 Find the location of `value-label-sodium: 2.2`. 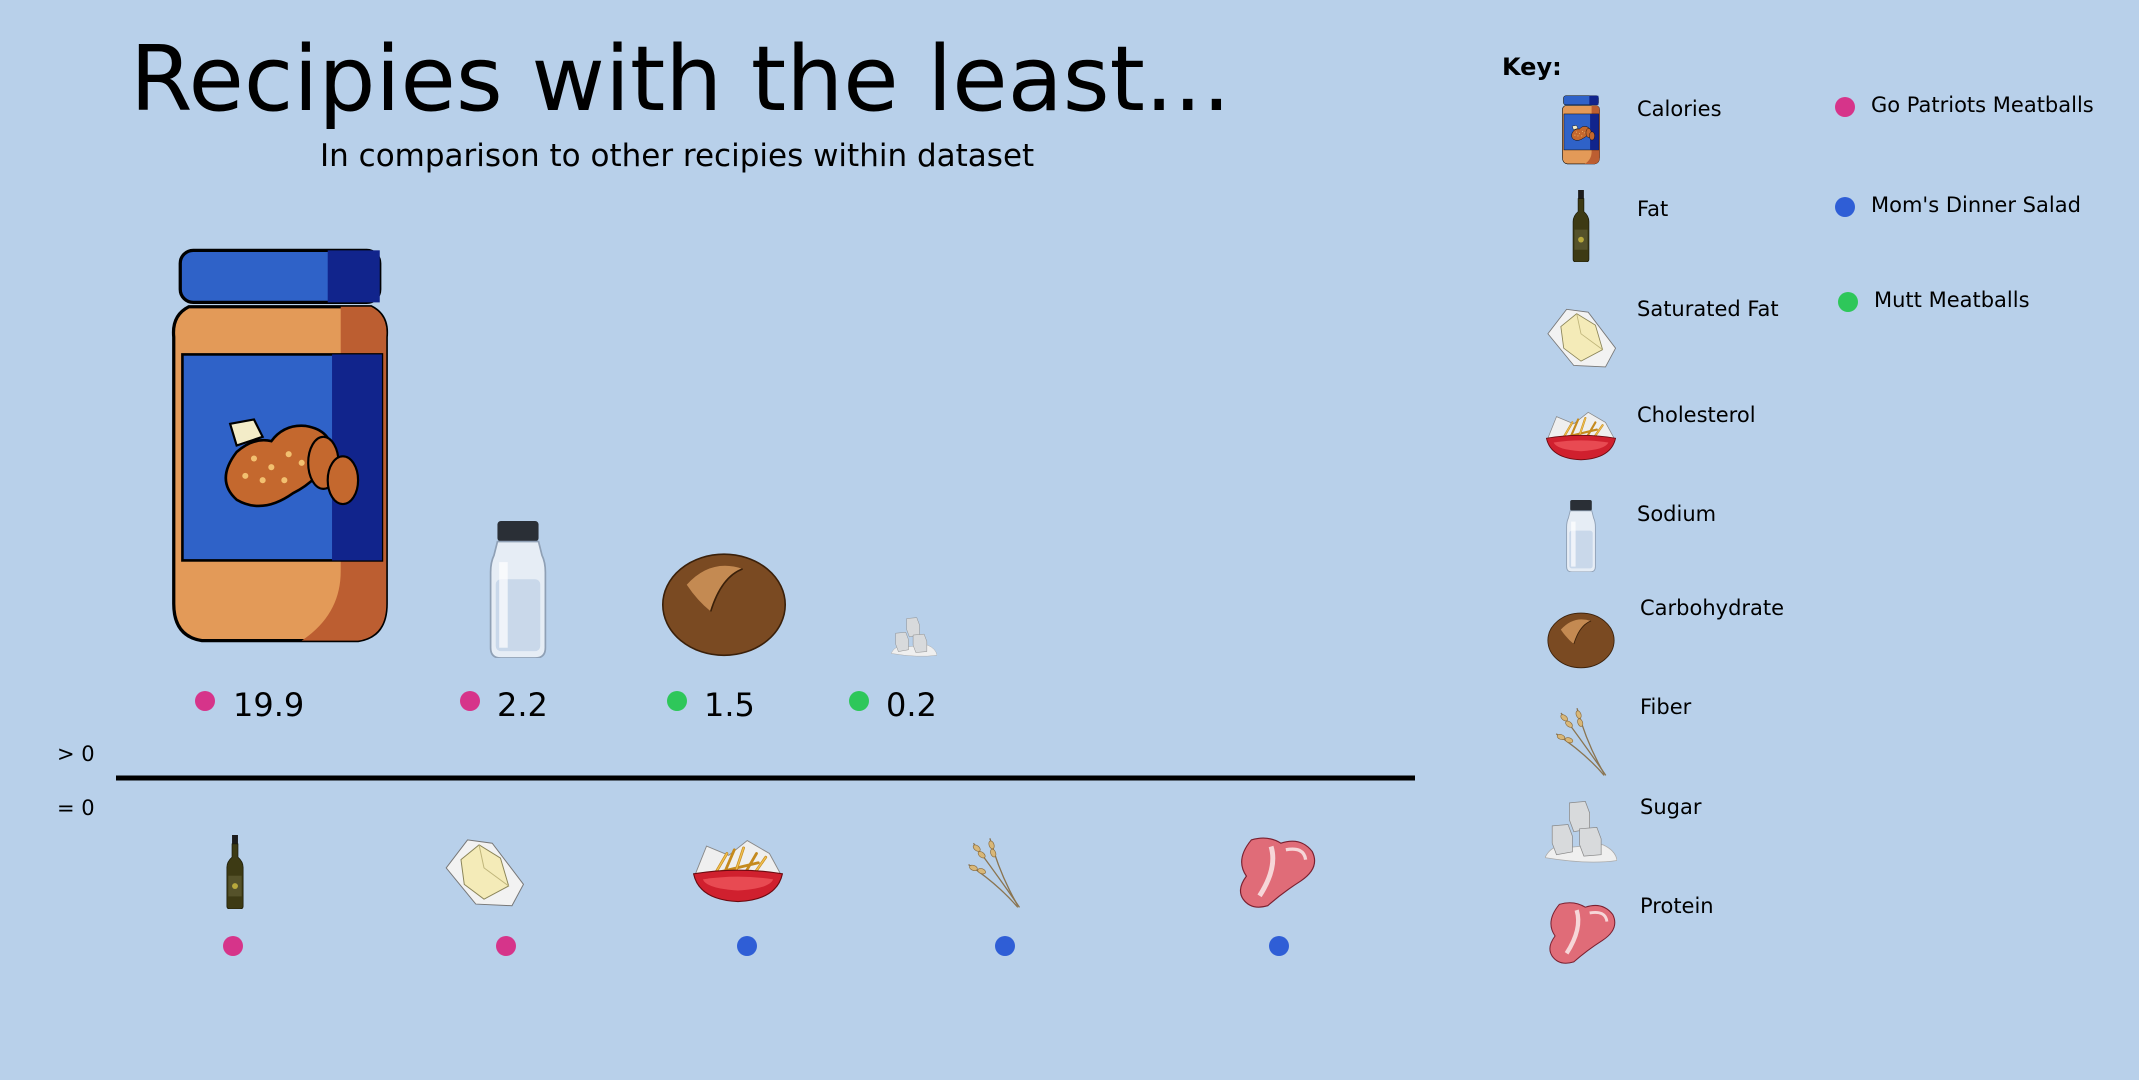

value-label-sodium: 2.2 is located at coordinates (522, 705).